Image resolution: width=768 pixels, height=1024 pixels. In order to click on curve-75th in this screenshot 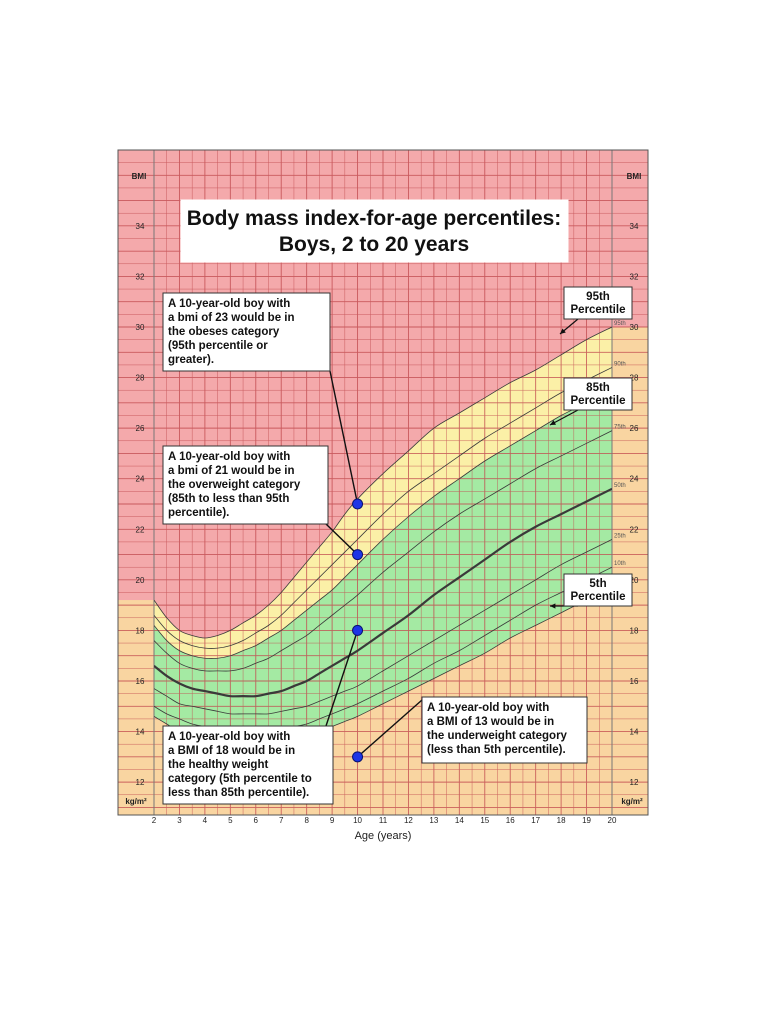, I will do `click(383, 551)`.